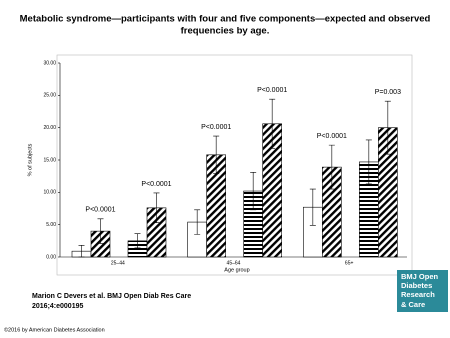 The height and width of the screenshot is (338, 450). What do you see at coordinates (388, 92) in the screenshot?
I see `annotation: P=0.003` at bounding box center [388, 92].